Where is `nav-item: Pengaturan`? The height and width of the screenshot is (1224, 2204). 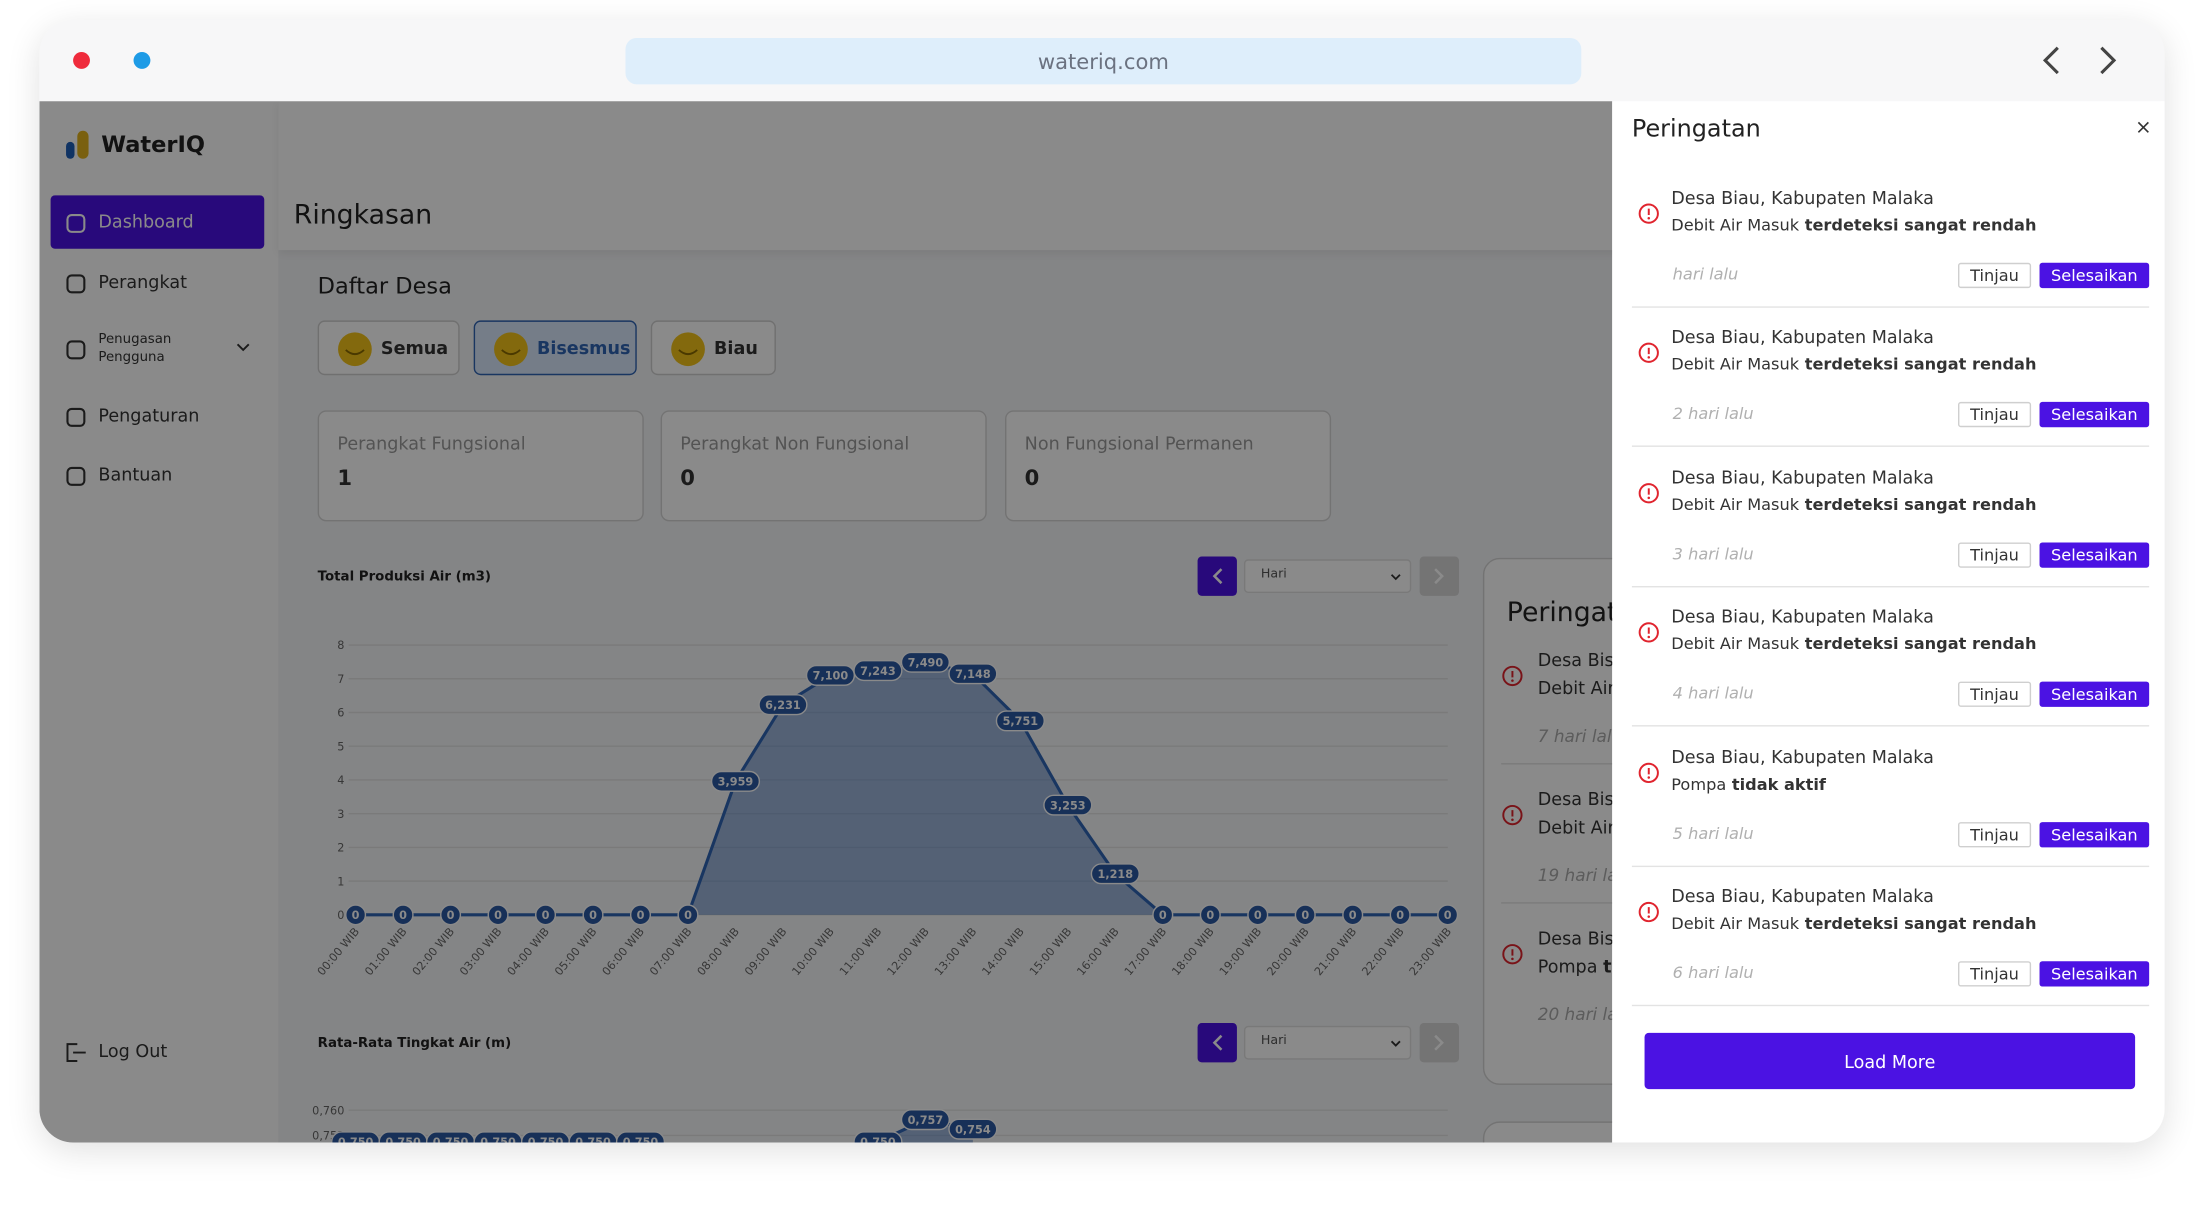
nav-item: Pengaturan is located at coordinates (158, 415).